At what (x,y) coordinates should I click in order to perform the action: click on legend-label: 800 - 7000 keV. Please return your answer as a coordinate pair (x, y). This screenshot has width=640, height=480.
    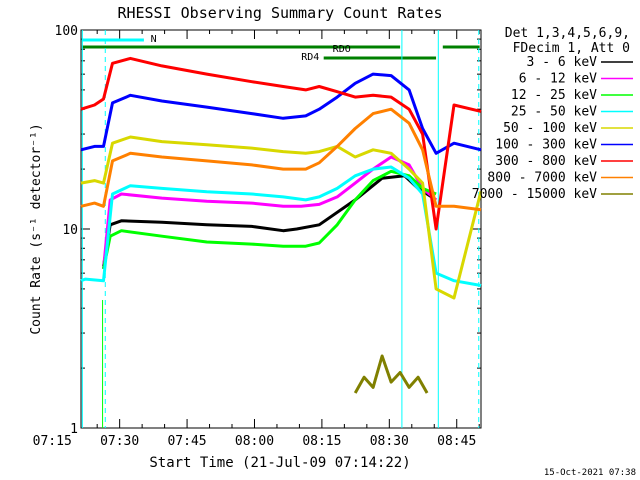
    Looking at the image, I should click on (542, 178).